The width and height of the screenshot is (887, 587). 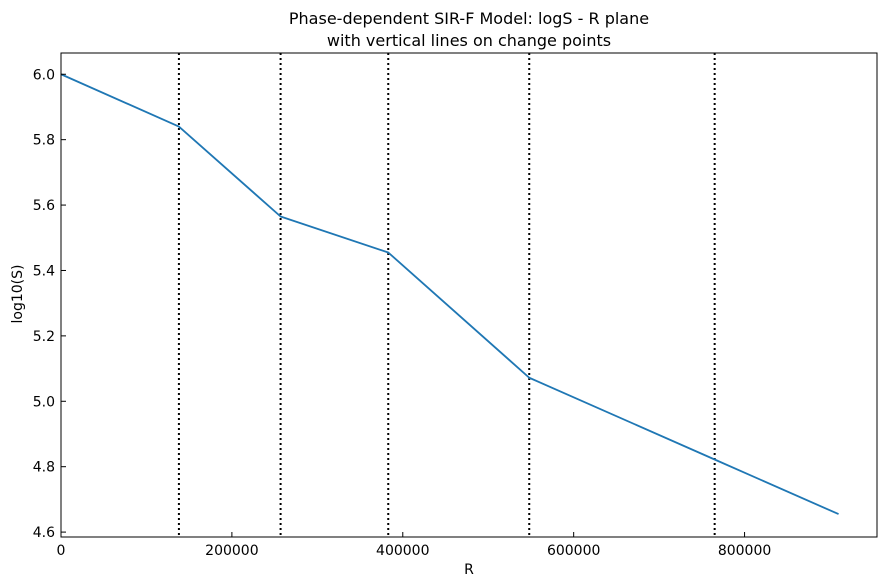 I want to click on y-axis-ticks: 4.6 4.8 5.0 5.2 5.4 5.6 5.8 6.0, so click(x=49, y=304).